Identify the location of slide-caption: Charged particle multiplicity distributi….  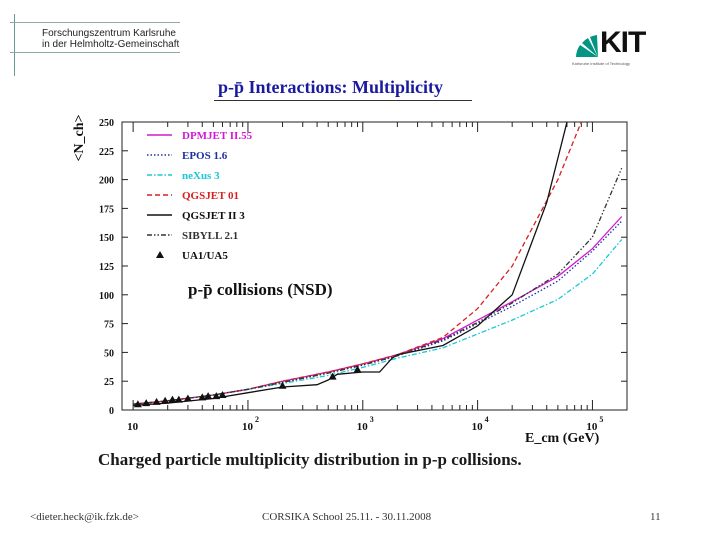
(310, 459).